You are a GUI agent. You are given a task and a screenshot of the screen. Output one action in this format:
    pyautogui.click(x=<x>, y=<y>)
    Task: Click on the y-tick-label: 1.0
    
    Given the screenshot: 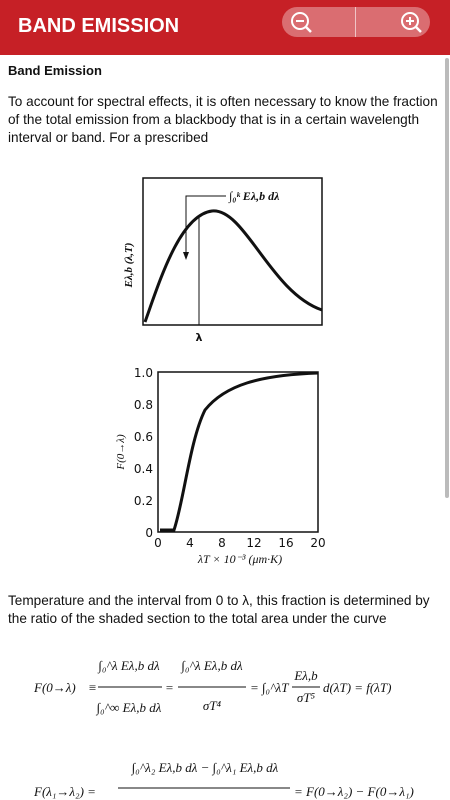 What is the action you would take?
    pyautogui.click(x=143, y=373)
    